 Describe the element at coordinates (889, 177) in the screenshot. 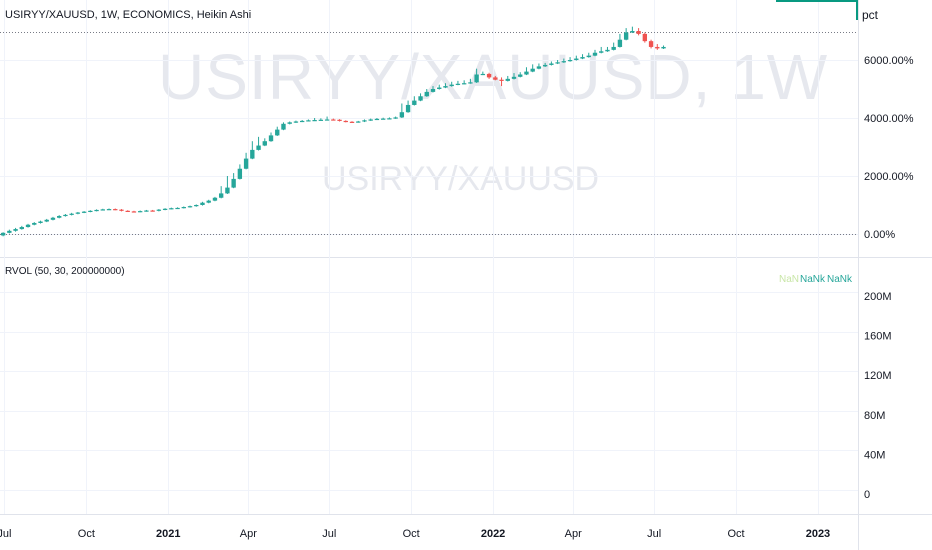

I see `price-tick-label: 2000.00%` at that location.